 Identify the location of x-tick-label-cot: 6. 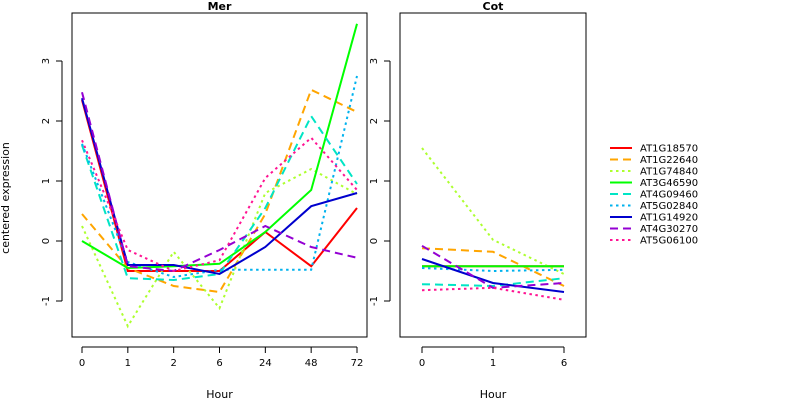
(564, 363).